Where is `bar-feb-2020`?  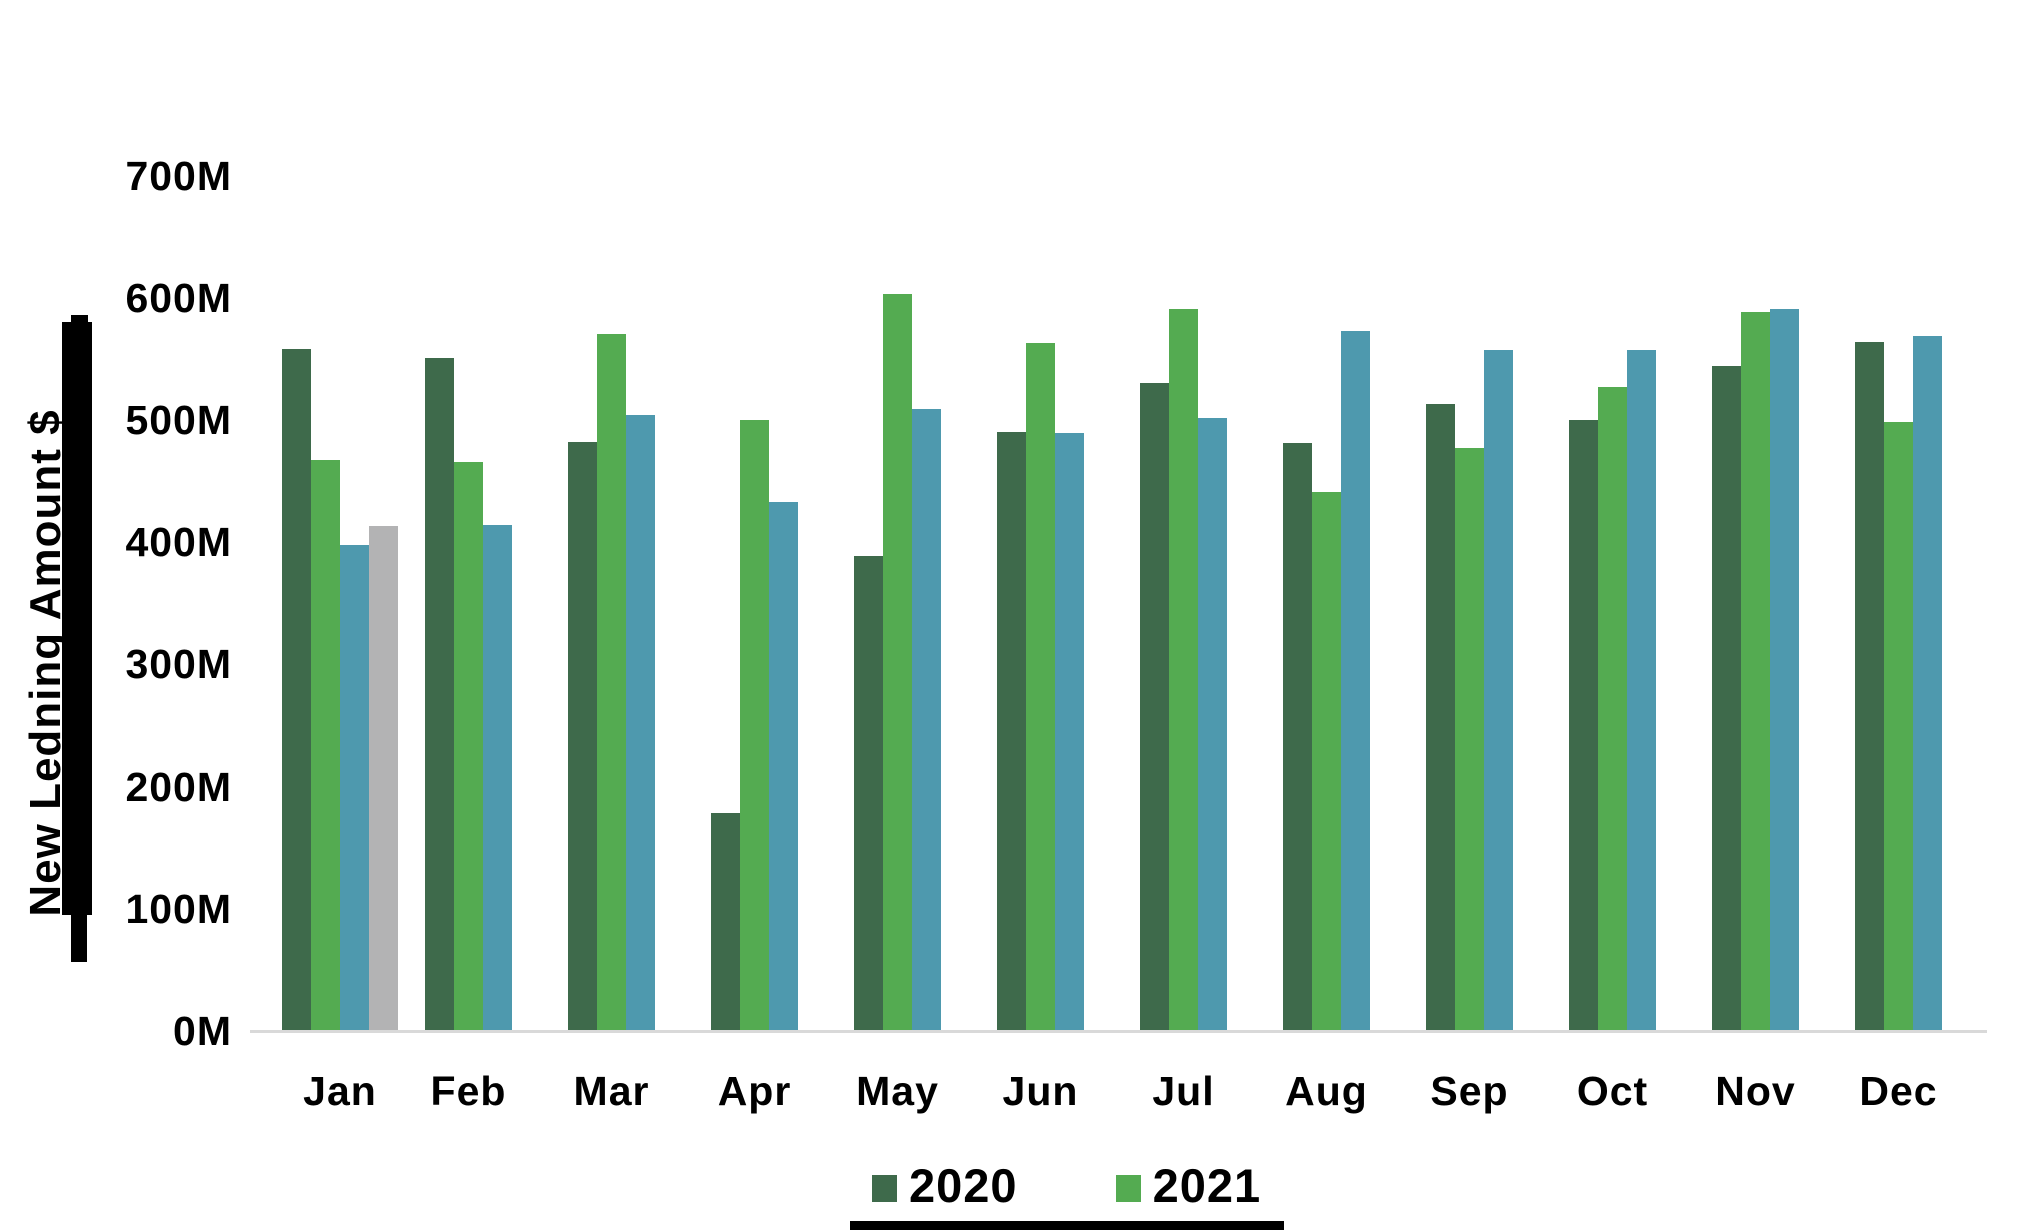
bar-feb-2020 is located at coordinates (439, 694).